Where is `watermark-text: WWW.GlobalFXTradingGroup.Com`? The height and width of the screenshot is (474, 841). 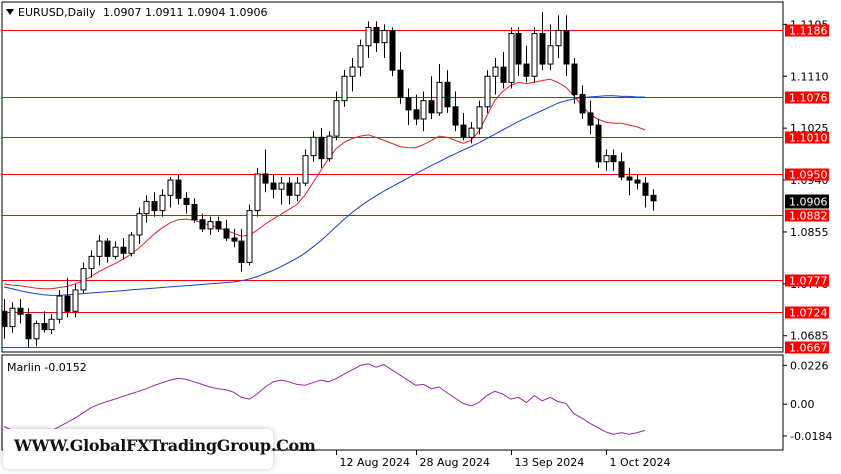
watermark-text: WWW.GlobalFXTradingGroup.Com is located at coordinates (165, 445).